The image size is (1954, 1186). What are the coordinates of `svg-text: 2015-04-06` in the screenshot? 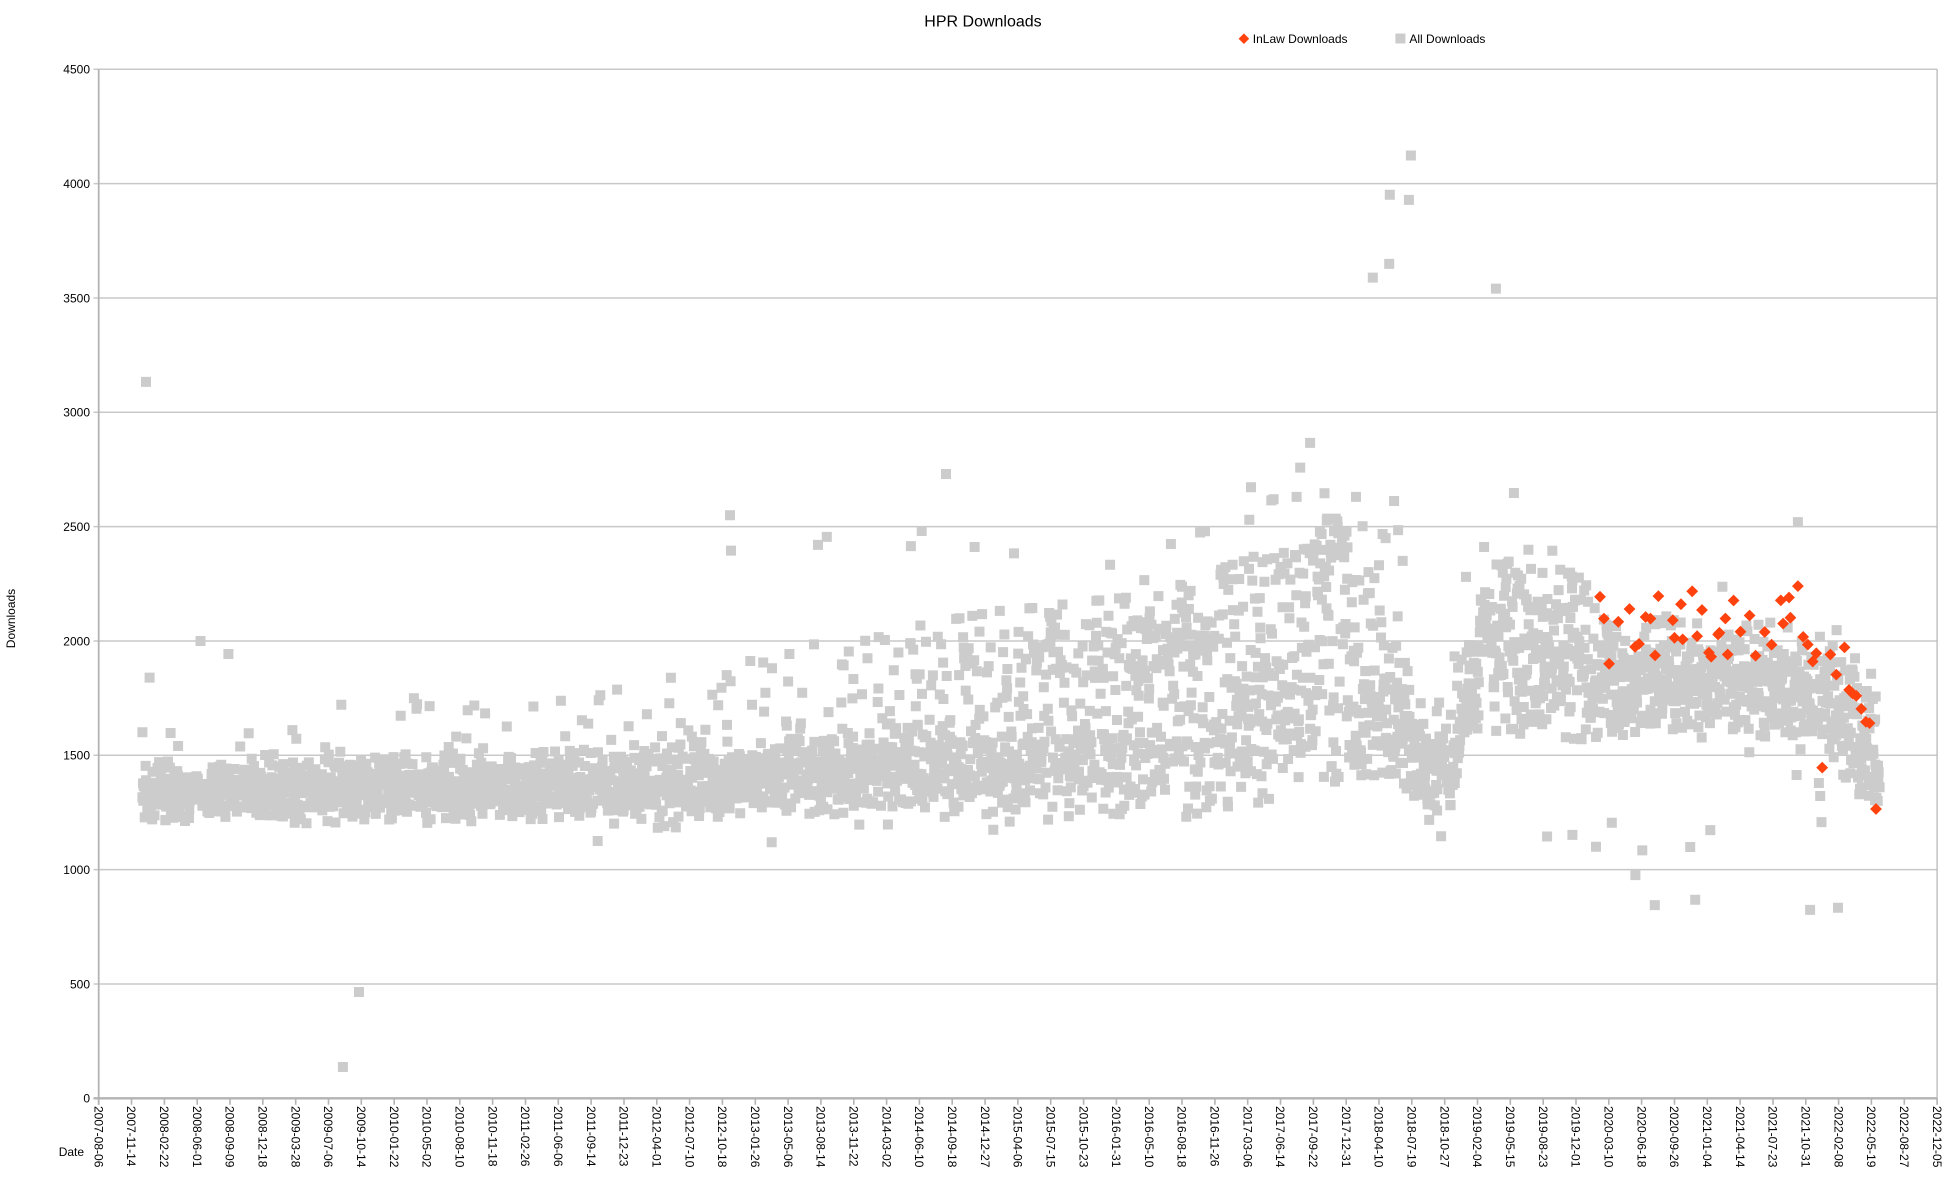 It's located at (1018, 1137).